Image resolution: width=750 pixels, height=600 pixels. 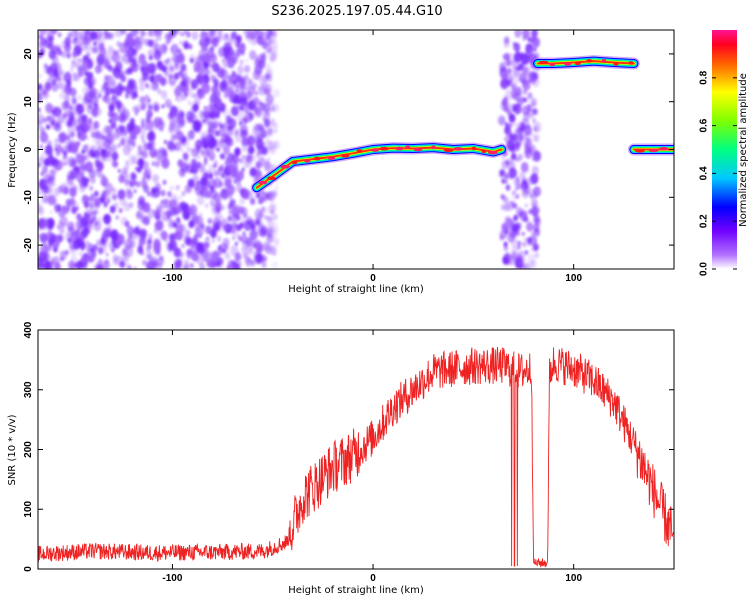 I want to click on y-tick-label: -10, so click(x=28, y=197).